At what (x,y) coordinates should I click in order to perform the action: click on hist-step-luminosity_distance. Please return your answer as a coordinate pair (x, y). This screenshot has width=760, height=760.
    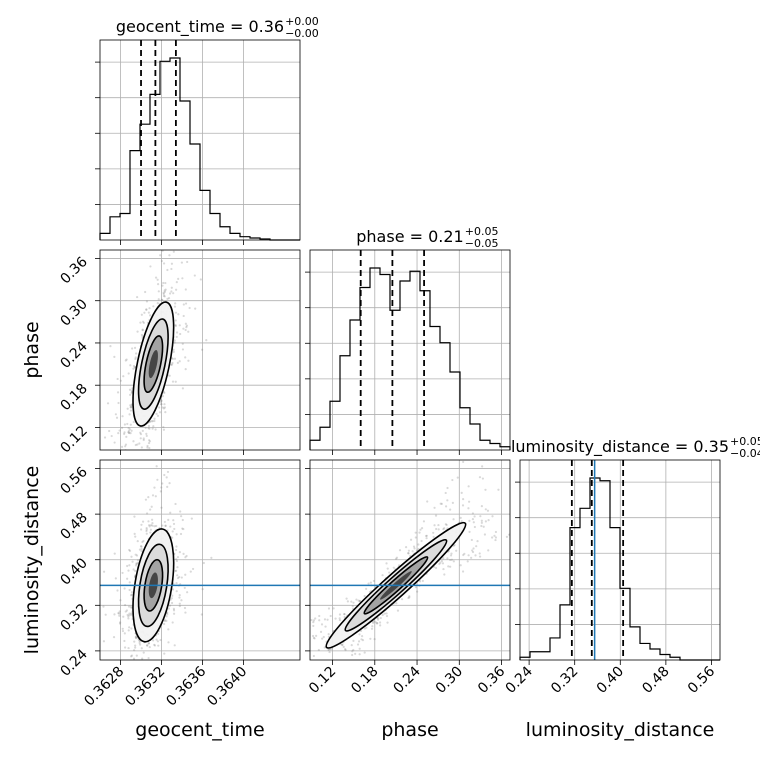
    Looking at the image, I should click on (619, 569).